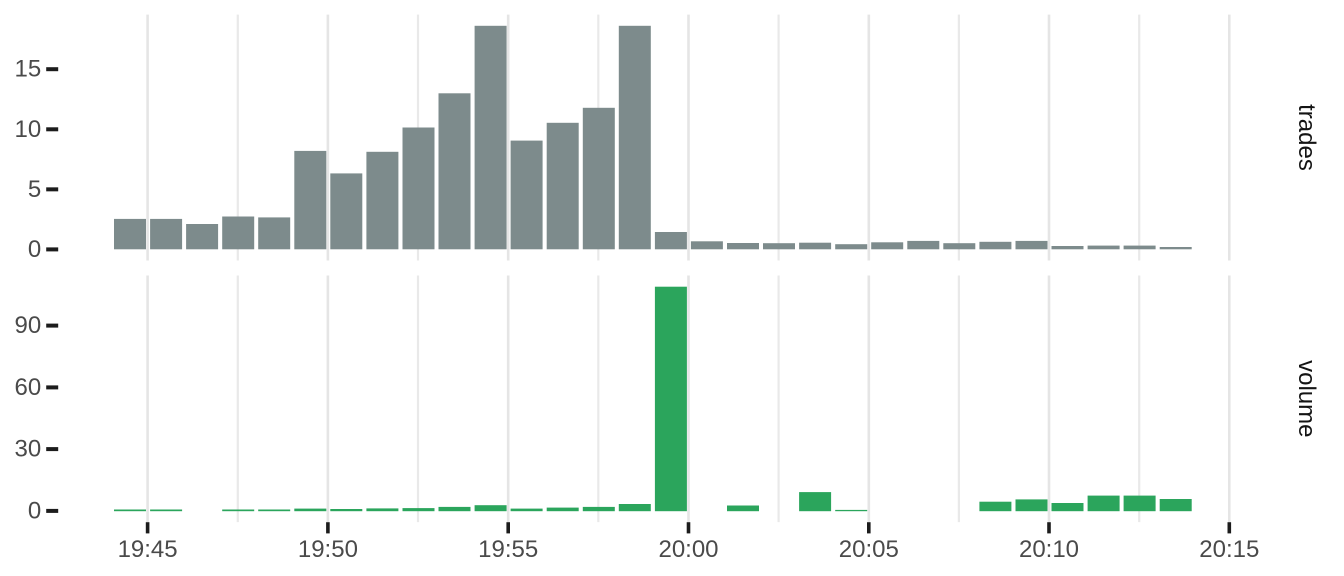  I want to click on svg-text: 20:15, so click(1229, 549).